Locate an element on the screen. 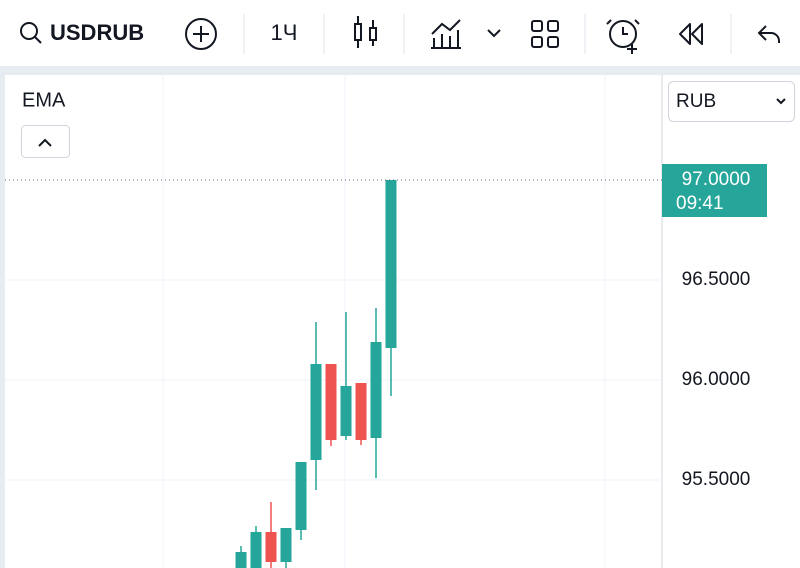 The image size is (800, 568). candles is located at coordinates (316, 374).